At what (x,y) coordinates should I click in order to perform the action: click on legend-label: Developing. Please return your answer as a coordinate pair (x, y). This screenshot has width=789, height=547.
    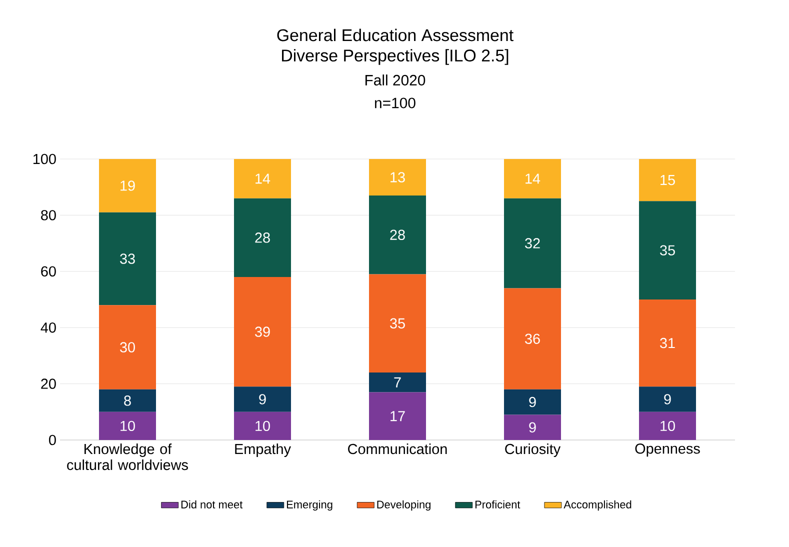
    Looking at the image, I should click on (403, 505).